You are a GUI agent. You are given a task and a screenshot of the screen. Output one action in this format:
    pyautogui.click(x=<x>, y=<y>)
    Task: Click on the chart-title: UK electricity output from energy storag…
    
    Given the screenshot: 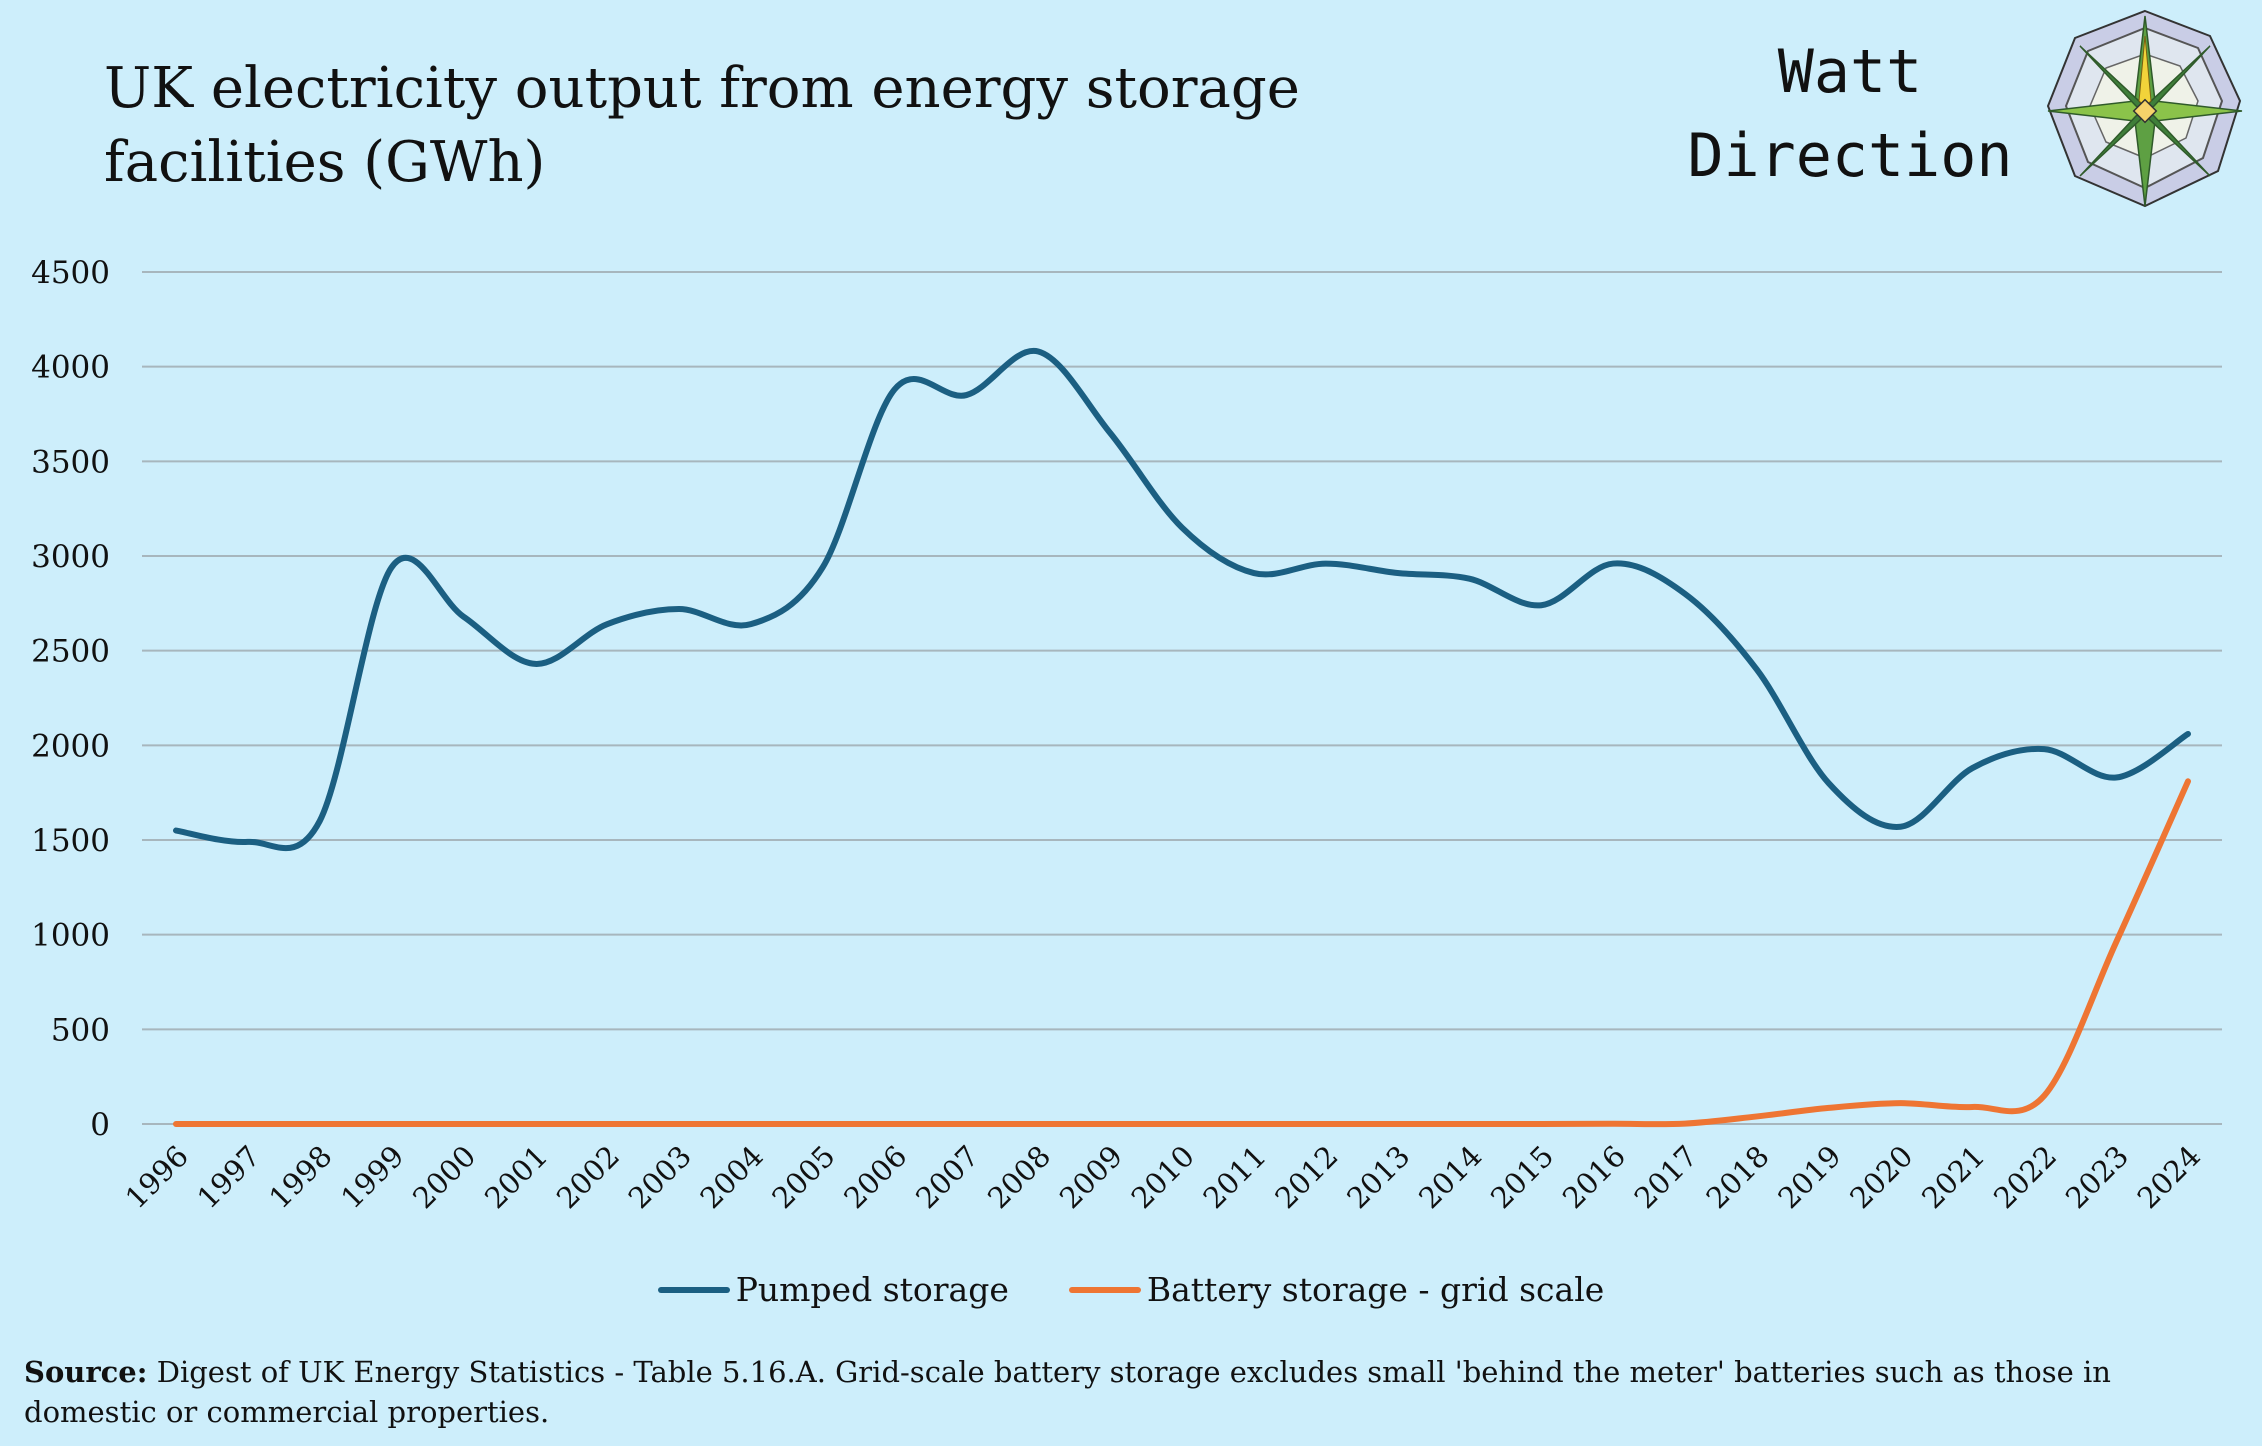 What is the action you would take?
    pyautogui.click(x=702, y=125)
    